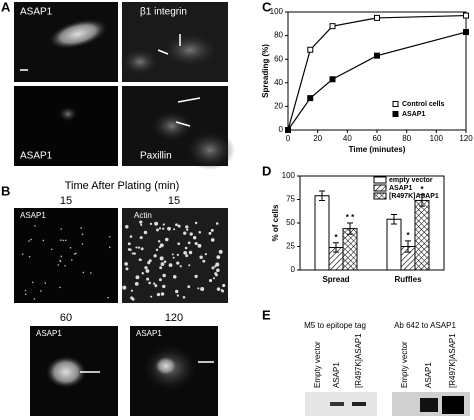 Image resolution: width=474 pixels, height=420 pixels. I want to click on y-tick-label: 40, so click(278, 82).